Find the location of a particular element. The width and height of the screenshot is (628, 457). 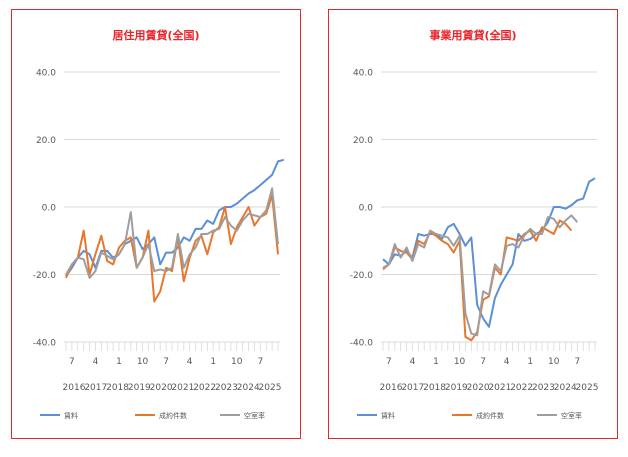

series-line-rent is located at coordinates (489, 252).